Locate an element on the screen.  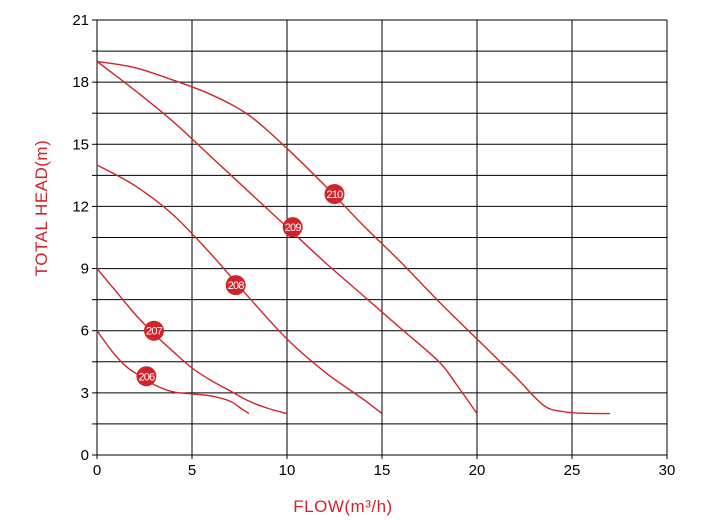
y-axis-title: TOTAL HEAD(m) is located at coordinates (41, 208).